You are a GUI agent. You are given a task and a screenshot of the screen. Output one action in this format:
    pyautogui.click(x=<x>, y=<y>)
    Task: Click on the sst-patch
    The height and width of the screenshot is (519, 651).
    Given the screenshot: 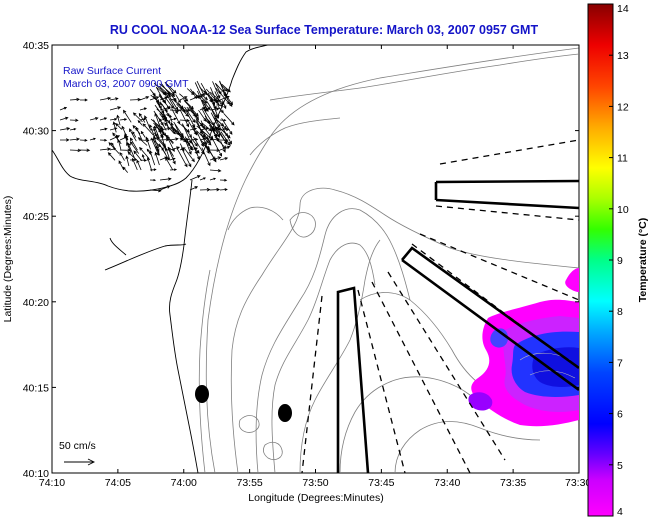 What is the action you would take?
    pyautogui.click(x=523, y=347)
    